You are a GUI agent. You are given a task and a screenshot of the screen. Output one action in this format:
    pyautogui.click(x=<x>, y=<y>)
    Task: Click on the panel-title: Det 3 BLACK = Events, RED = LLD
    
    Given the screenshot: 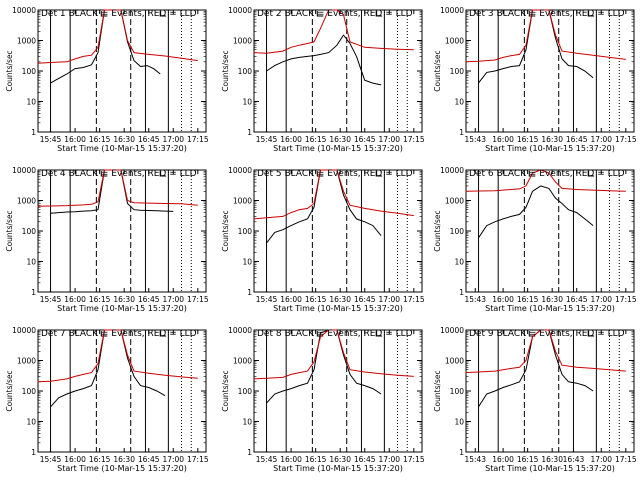 What is the action you would take?
    pyautogui.click(x=547, y=14)
    